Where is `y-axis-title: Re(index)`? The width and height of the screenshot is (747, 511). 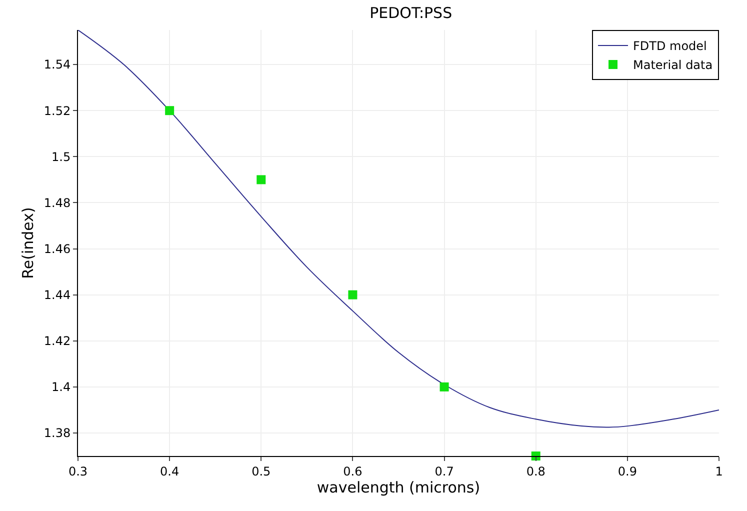 y-axis-title: Re(index) is located at coordinates (28, 243).